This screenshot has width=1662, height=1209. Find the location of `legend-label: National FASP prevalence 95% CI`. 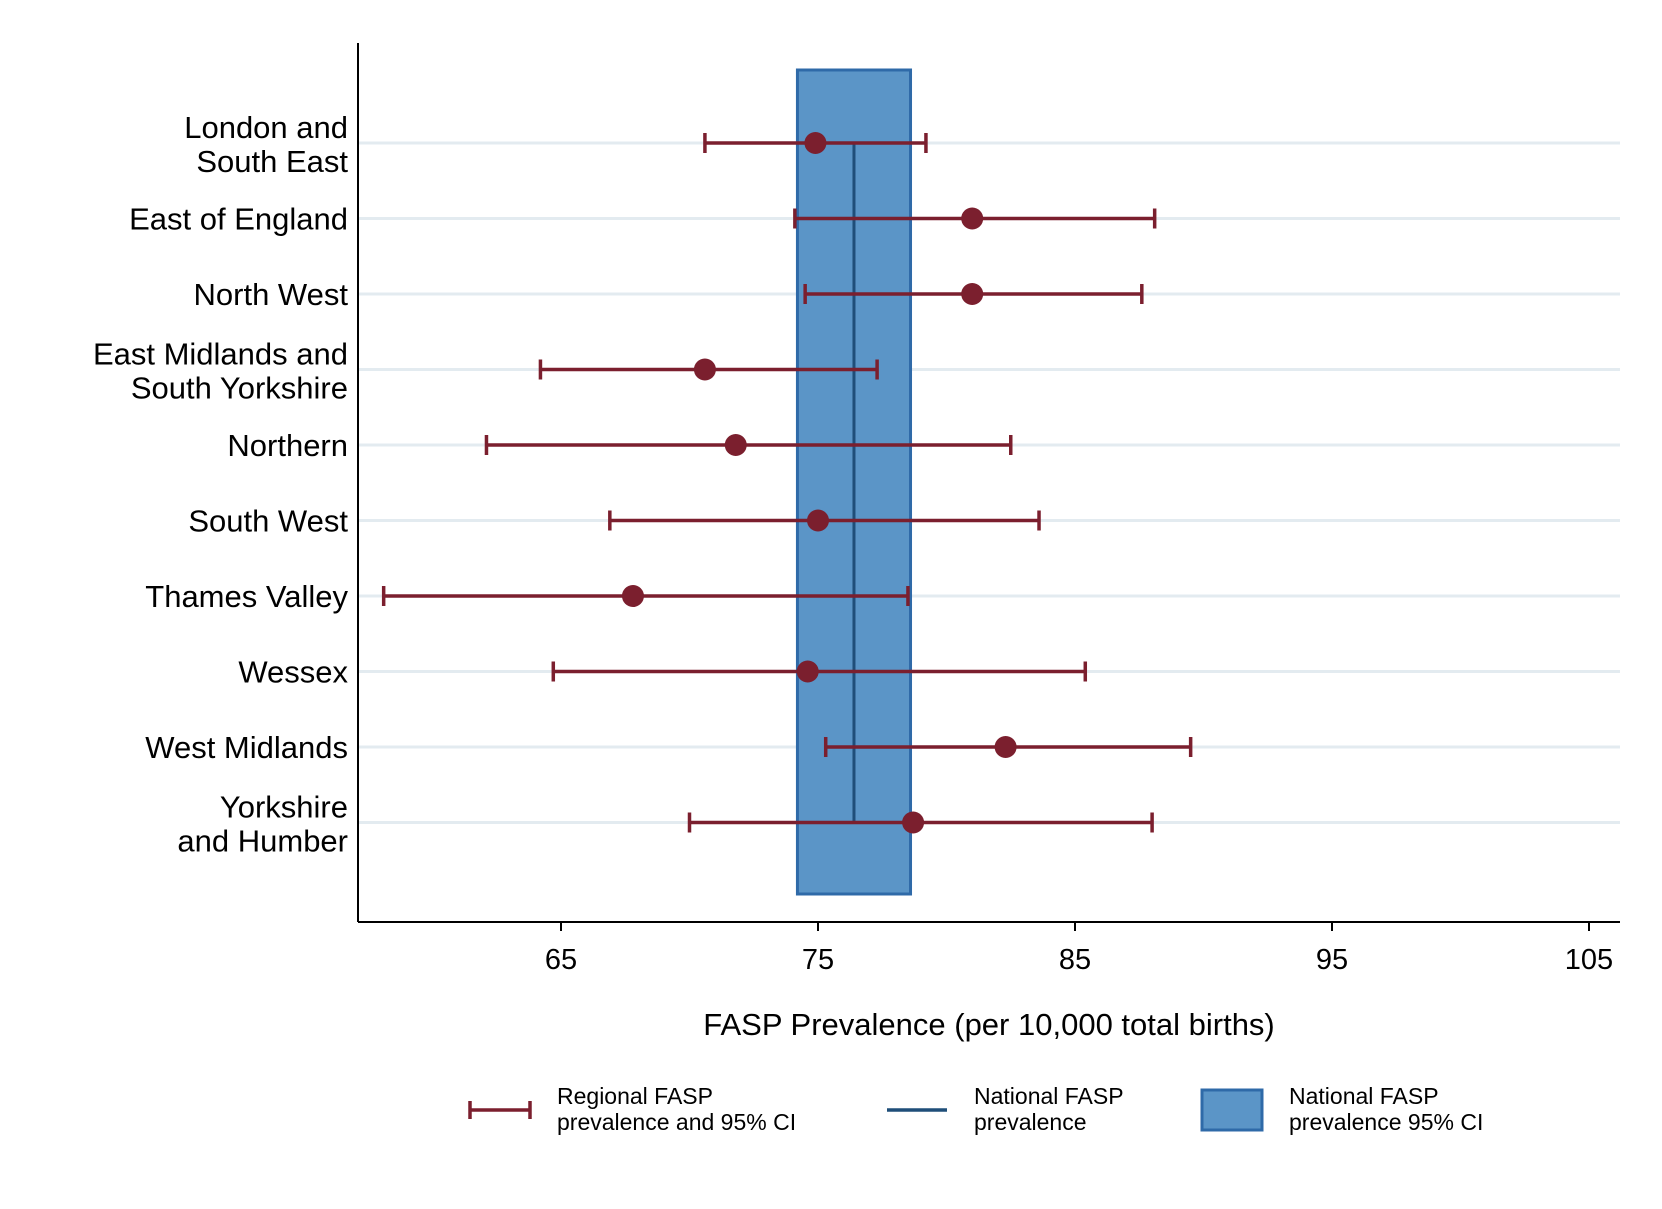

legend-label: National FASP prevalence 95% CI is located at coordinates (1386, 1109).